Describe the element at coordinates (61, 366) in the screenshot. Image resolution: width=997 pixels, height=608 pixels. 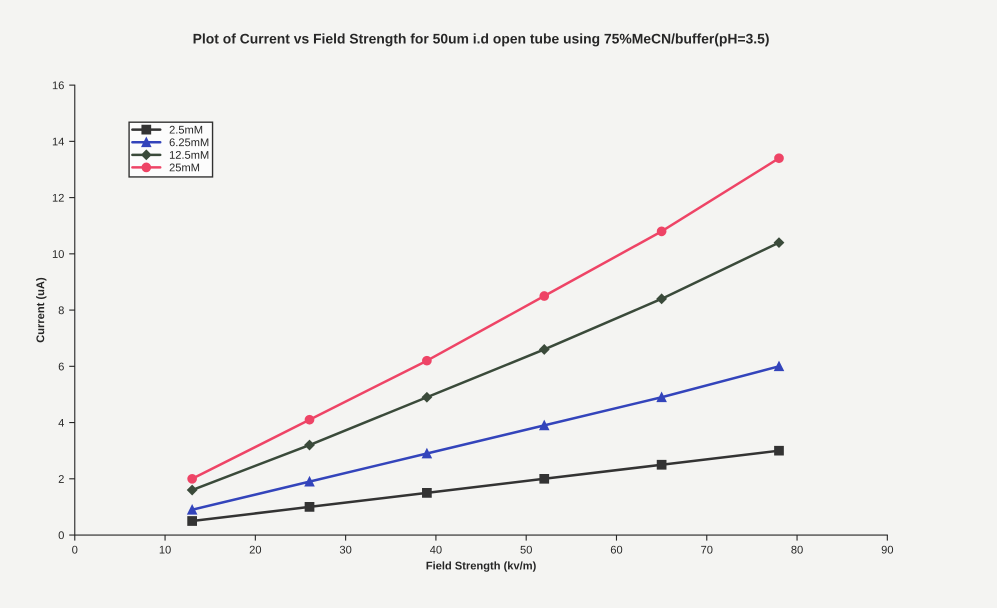
I see `y-tick-label: 6` at that location.